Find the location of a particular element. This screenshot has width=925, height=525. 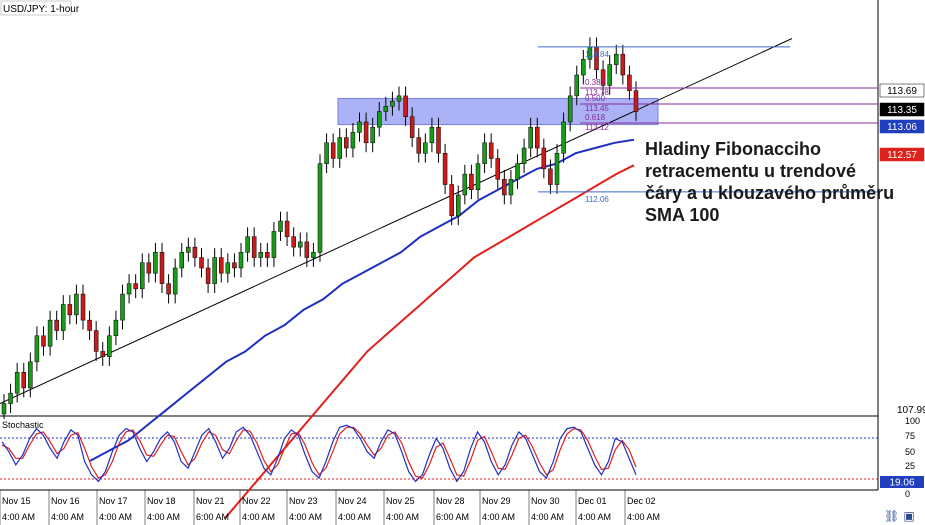

stochastic-axis-labels: 100 75 50 25 0 is located at coordinates (912, 457).